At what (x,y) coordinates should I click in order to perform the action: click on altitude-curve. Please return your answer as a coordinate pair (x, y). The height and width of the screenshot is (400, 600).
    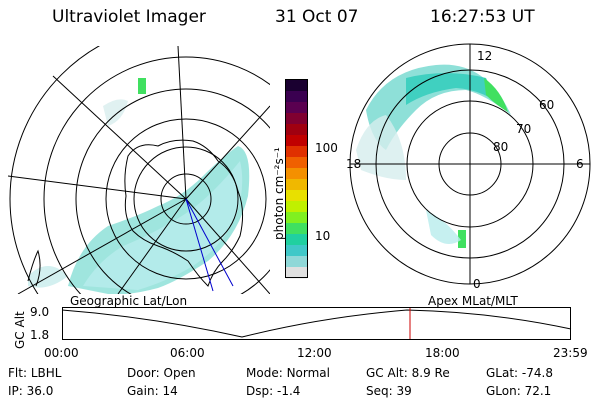
    Looking at the image, I should click on (317, 323).